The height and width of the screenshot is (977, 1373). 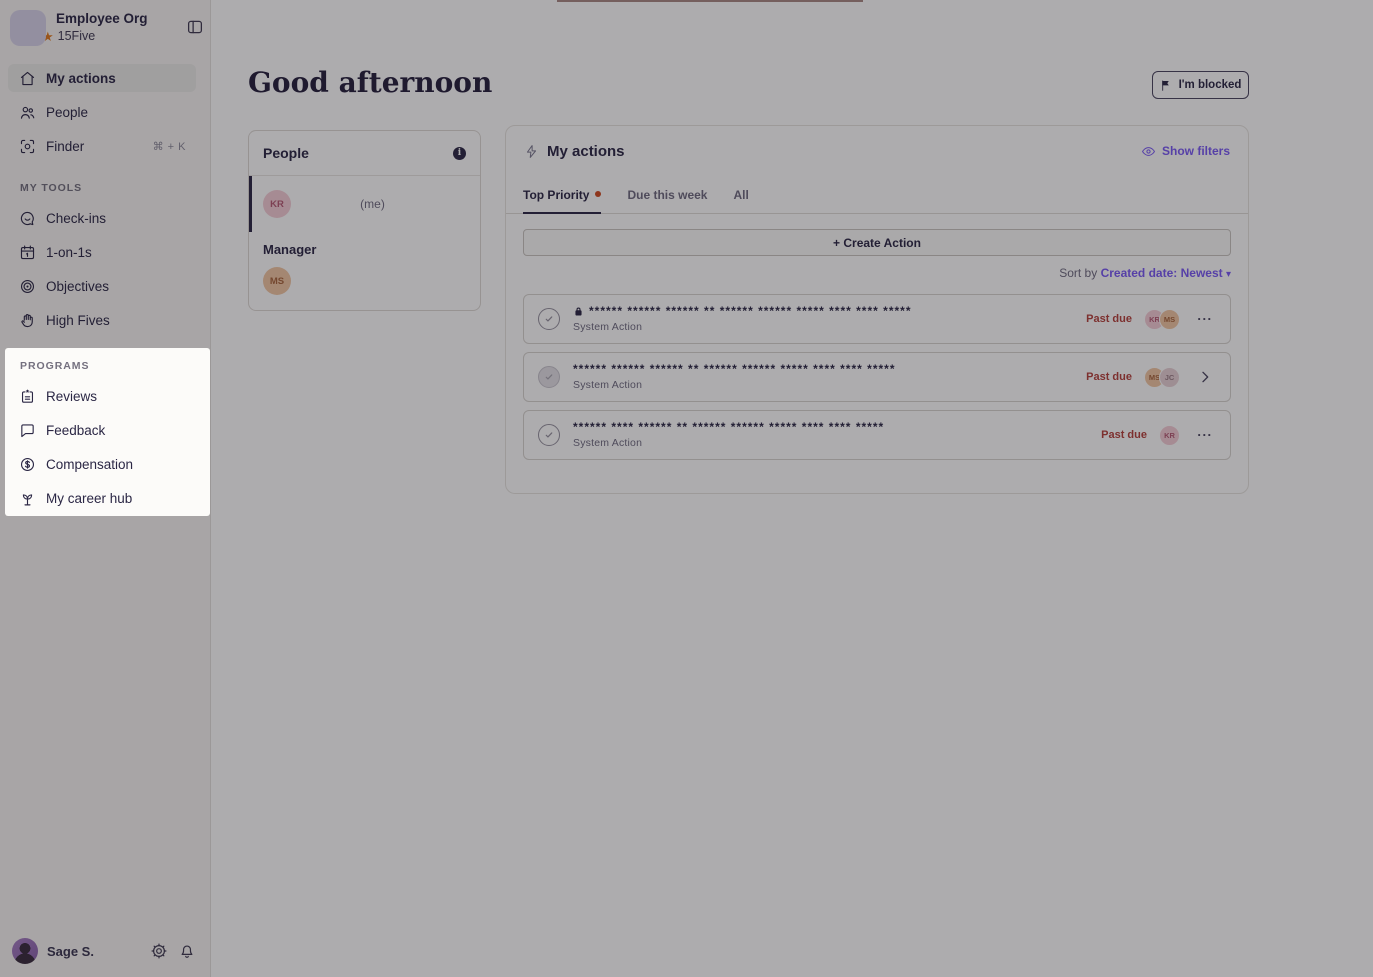 What do you see at coordinates (65, 146) in the screenshot?
I see `sidebar-item-label: Finder` at bounding box center [65, 146].